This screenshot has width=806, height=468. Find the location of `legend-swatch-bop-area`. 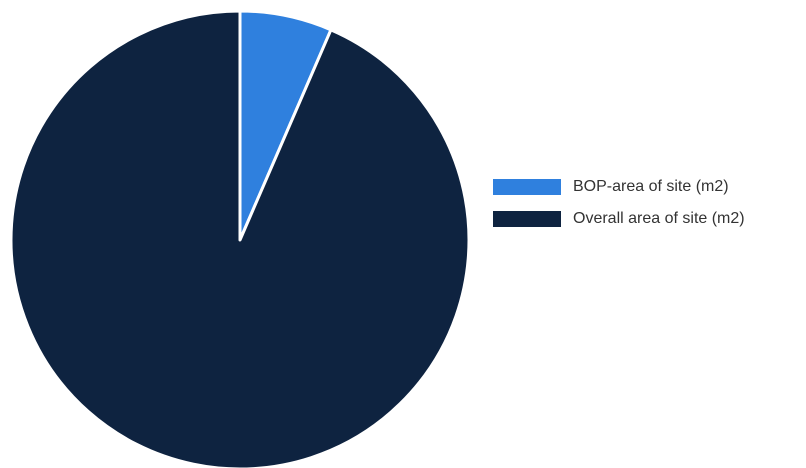

legend-swatch-bop-area is located at coordinates (527, 187).